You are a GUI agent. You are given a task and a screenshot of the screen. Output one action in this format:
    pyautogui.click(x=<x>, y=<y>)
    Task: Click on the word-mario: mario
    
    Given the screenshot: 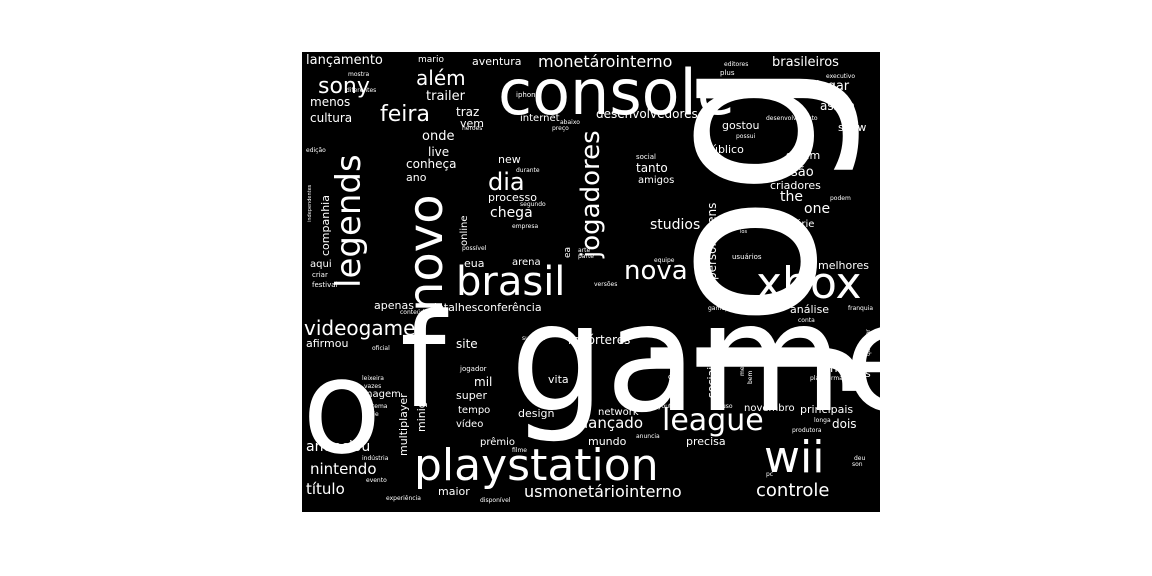 What is the action you would take?
    pyautogui.click(x=431, y=60)
    